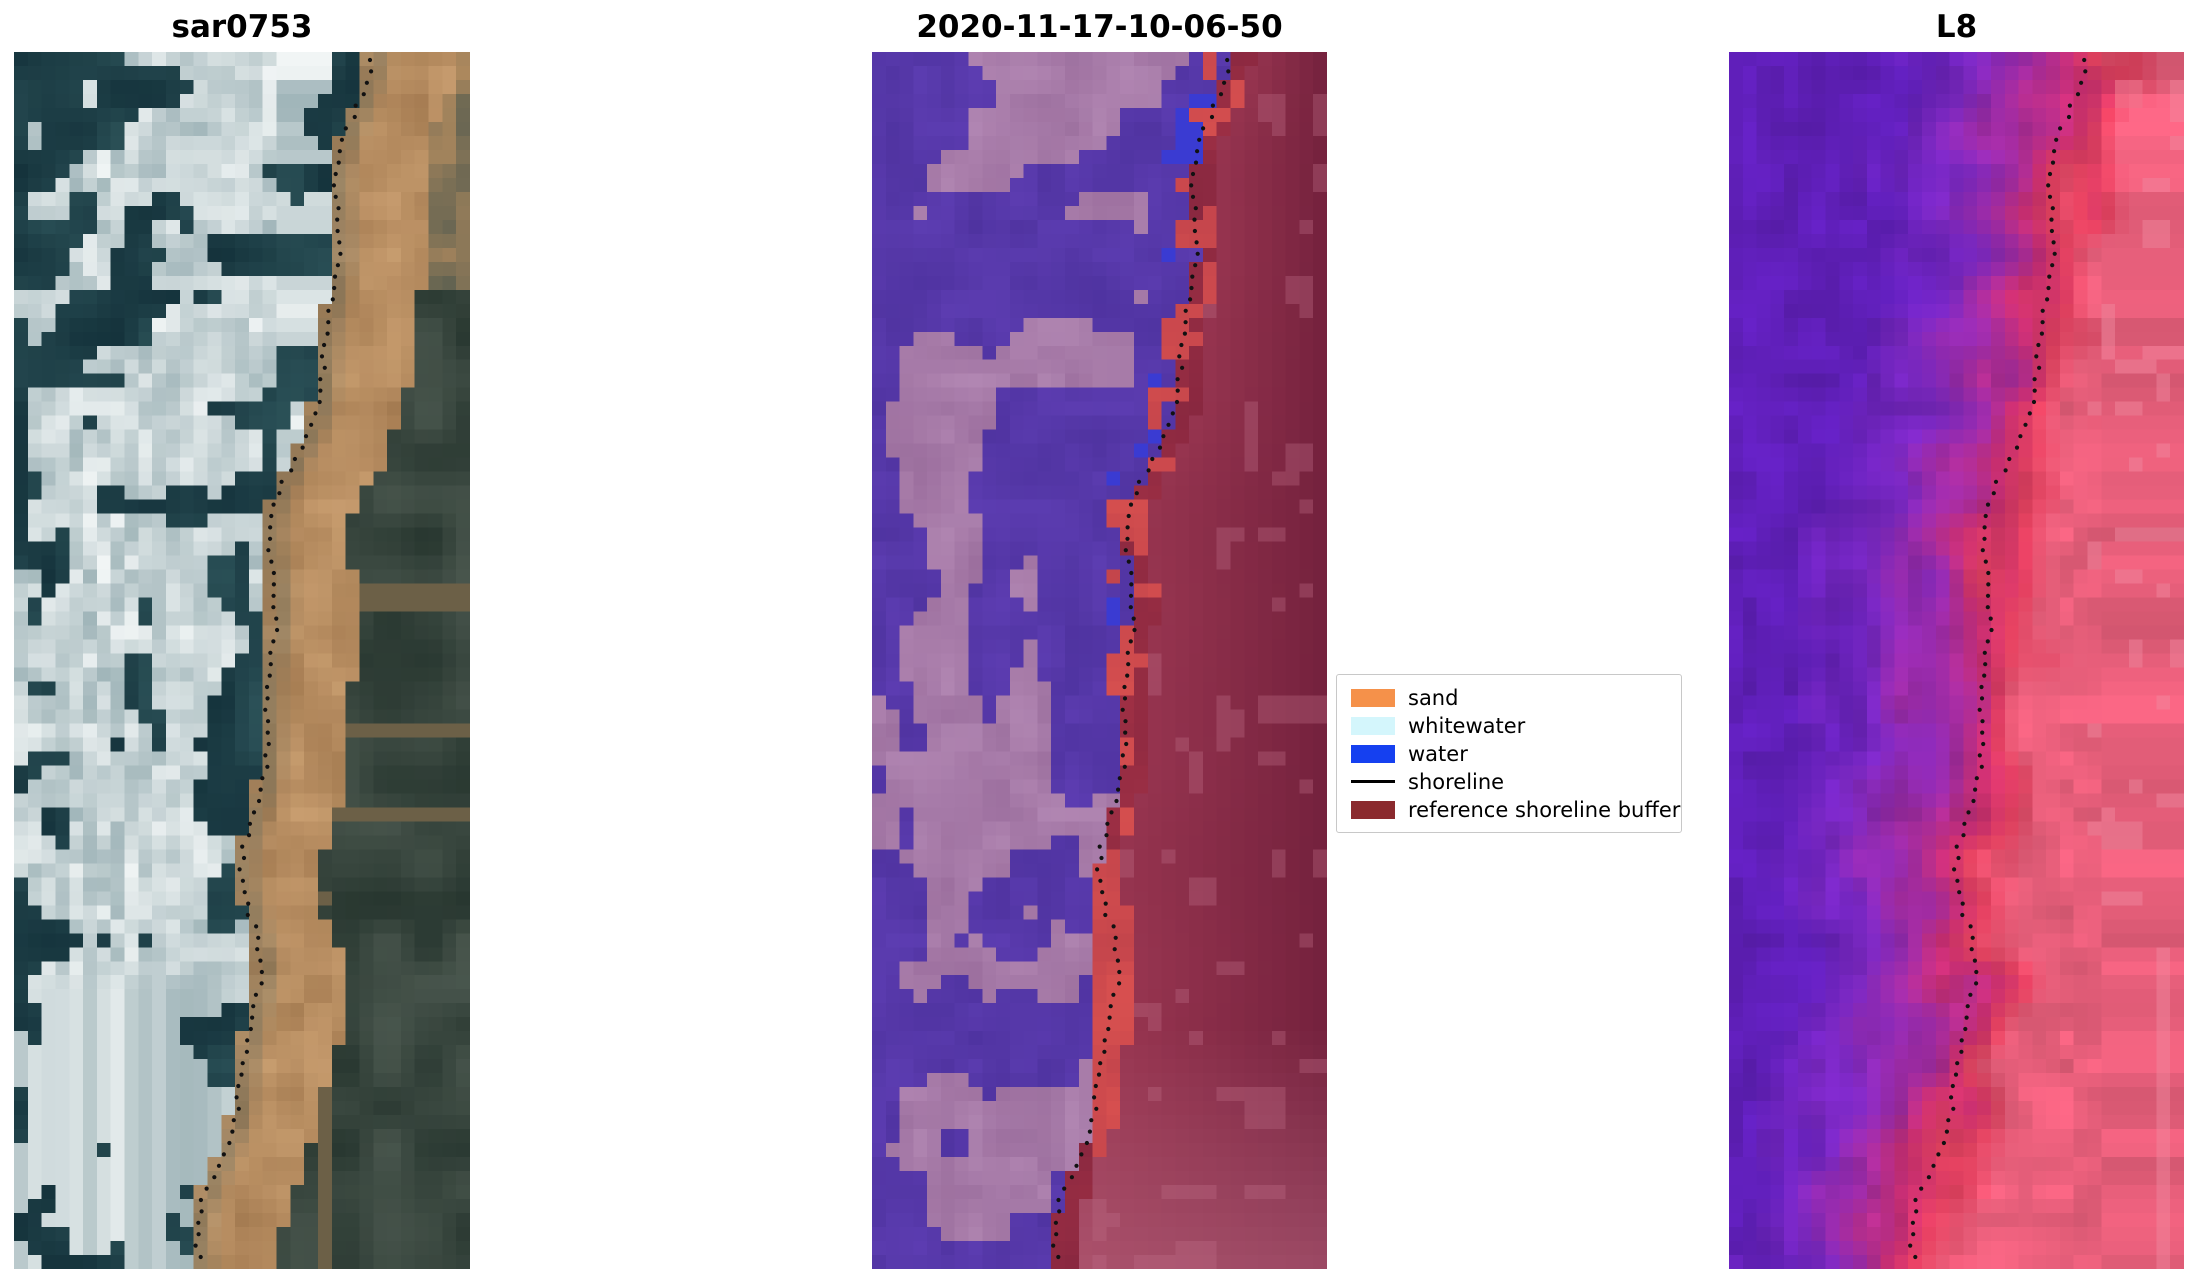  I want to click on whitewater-swatch, so click(1373, 725).